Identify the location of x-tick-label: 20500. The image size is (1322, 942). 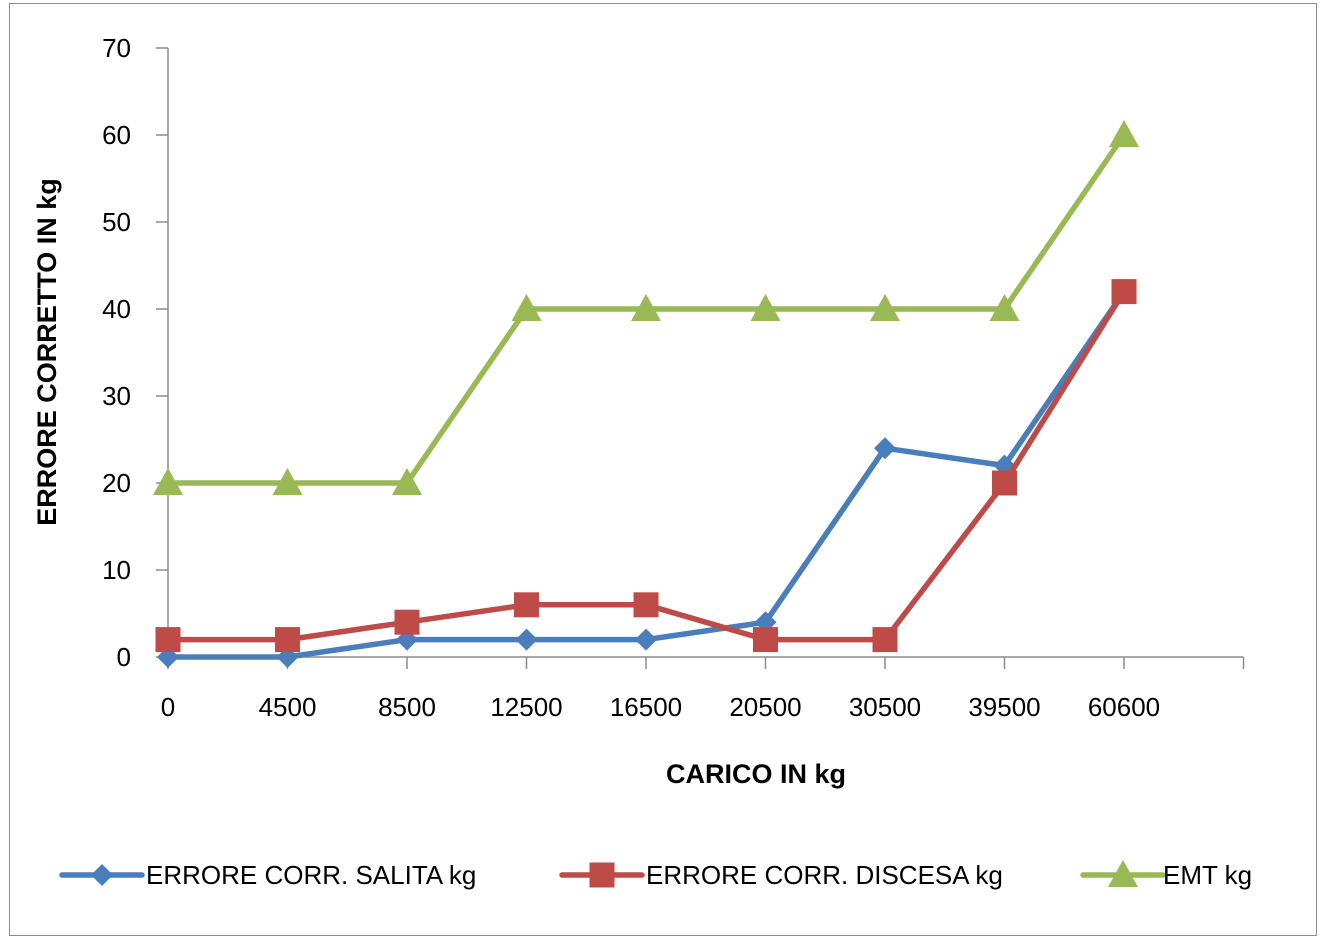
(765, 707).